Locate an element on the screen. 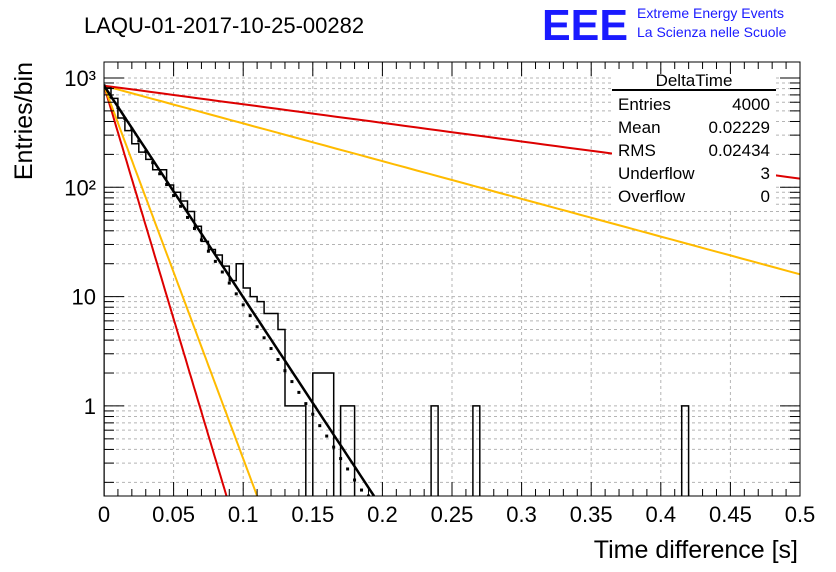 This screenshot has width=836, height=572. x-axis-title: Time difference [s] is located at coordinates (696, 550).